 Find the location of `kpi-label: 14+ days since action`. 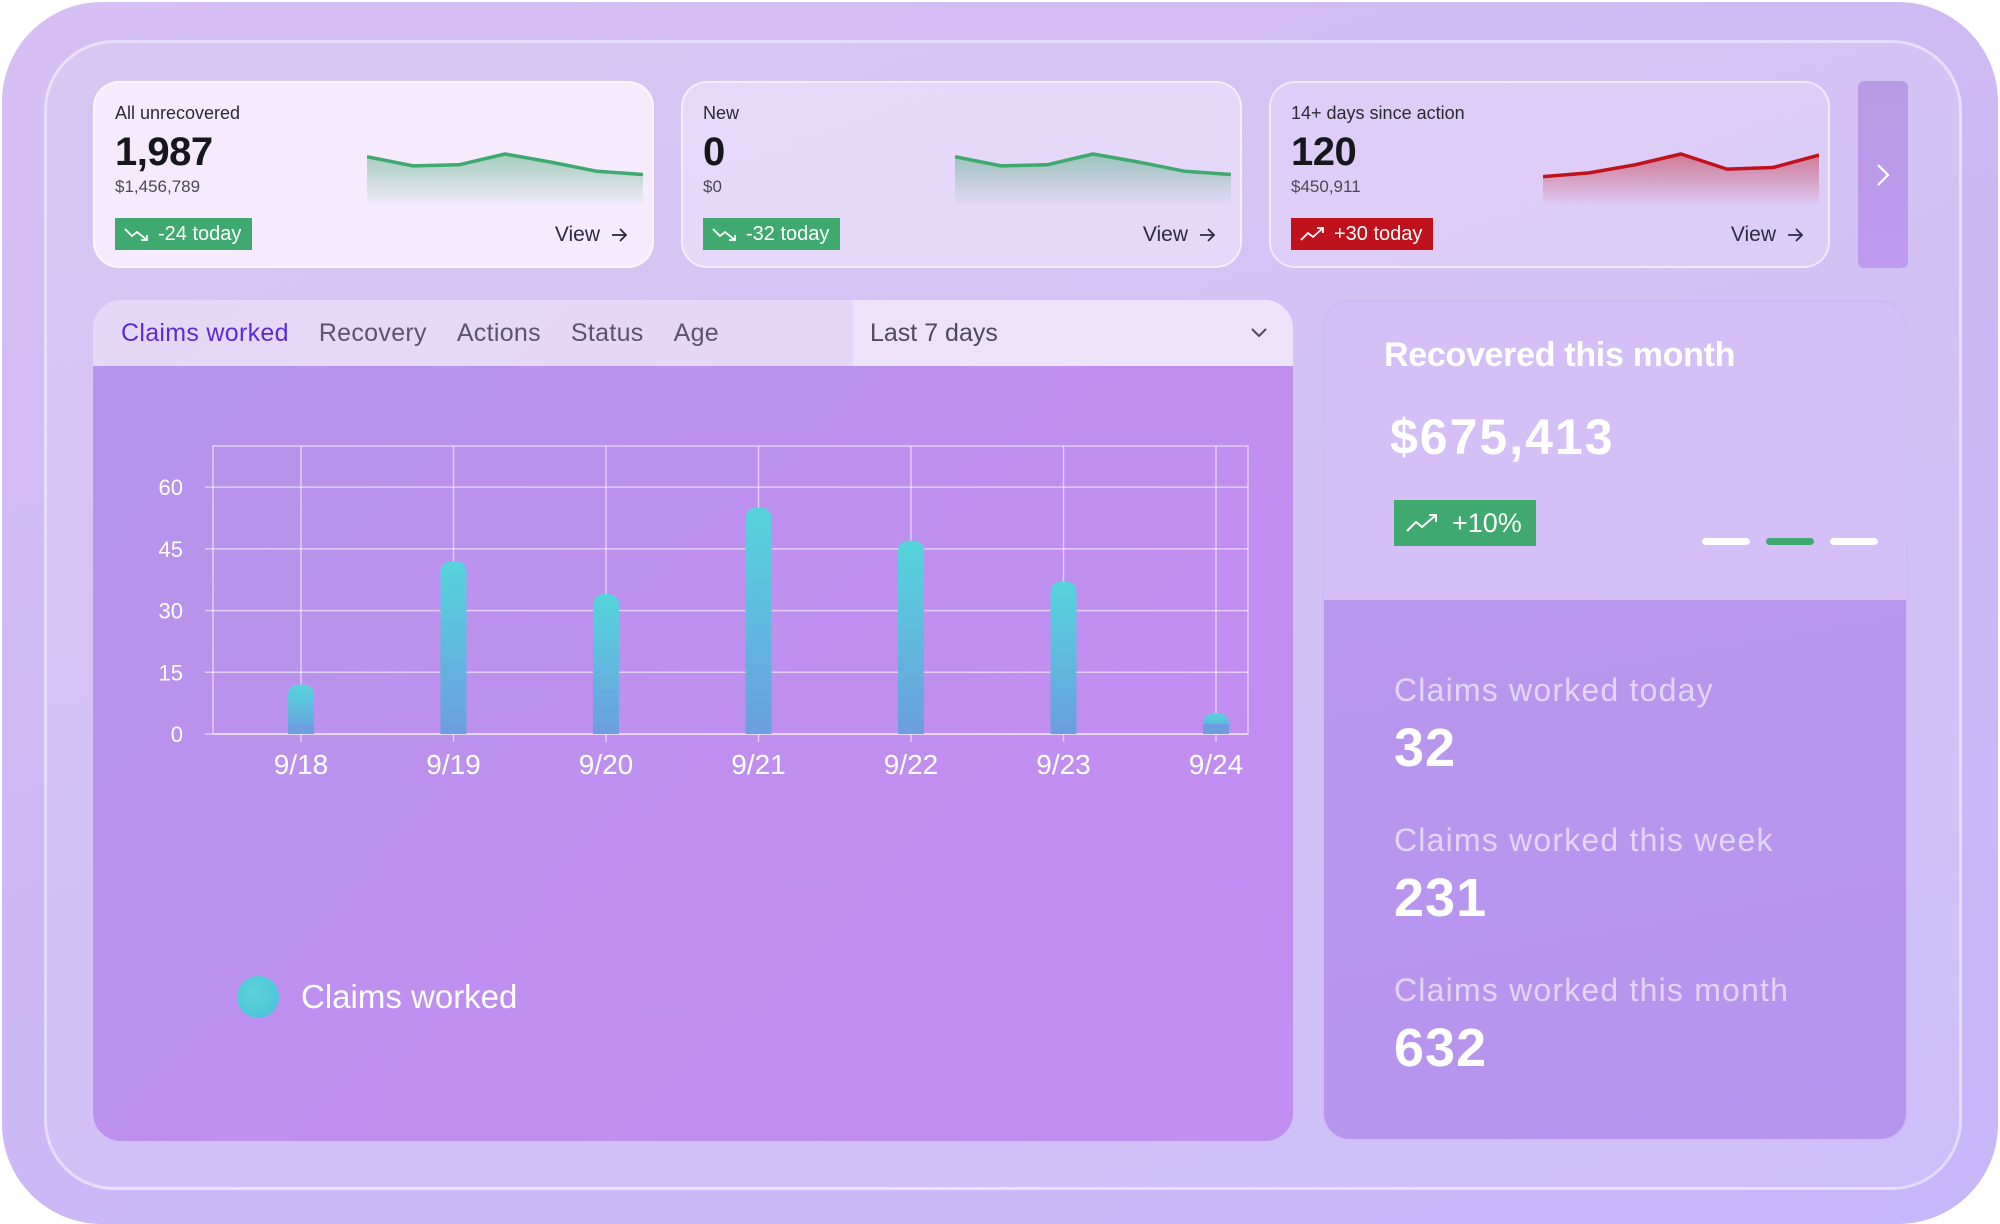

kpi-label: 14+ days since action is located at coordinates (1378, 113).